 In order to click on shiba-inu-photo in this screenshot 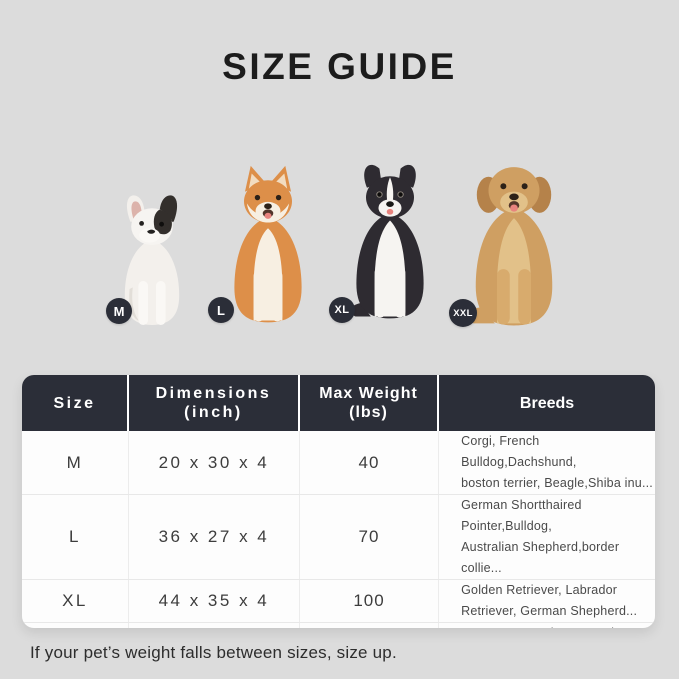, I will do `click(268, 247)`.